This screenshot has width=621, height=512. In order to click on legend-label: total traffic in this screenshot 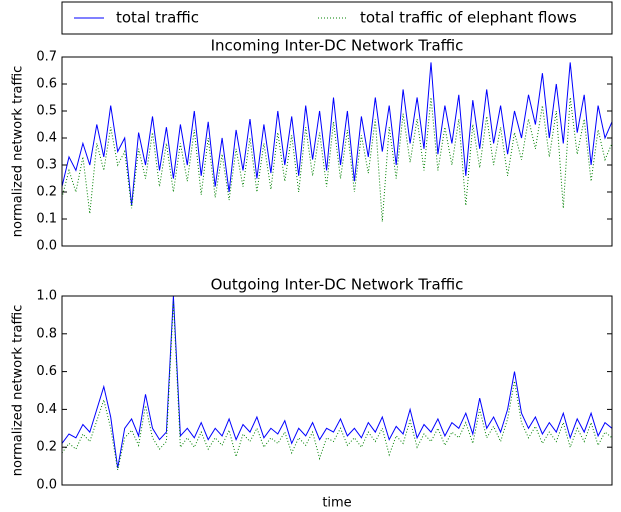, I will do `click(157, 18)`.